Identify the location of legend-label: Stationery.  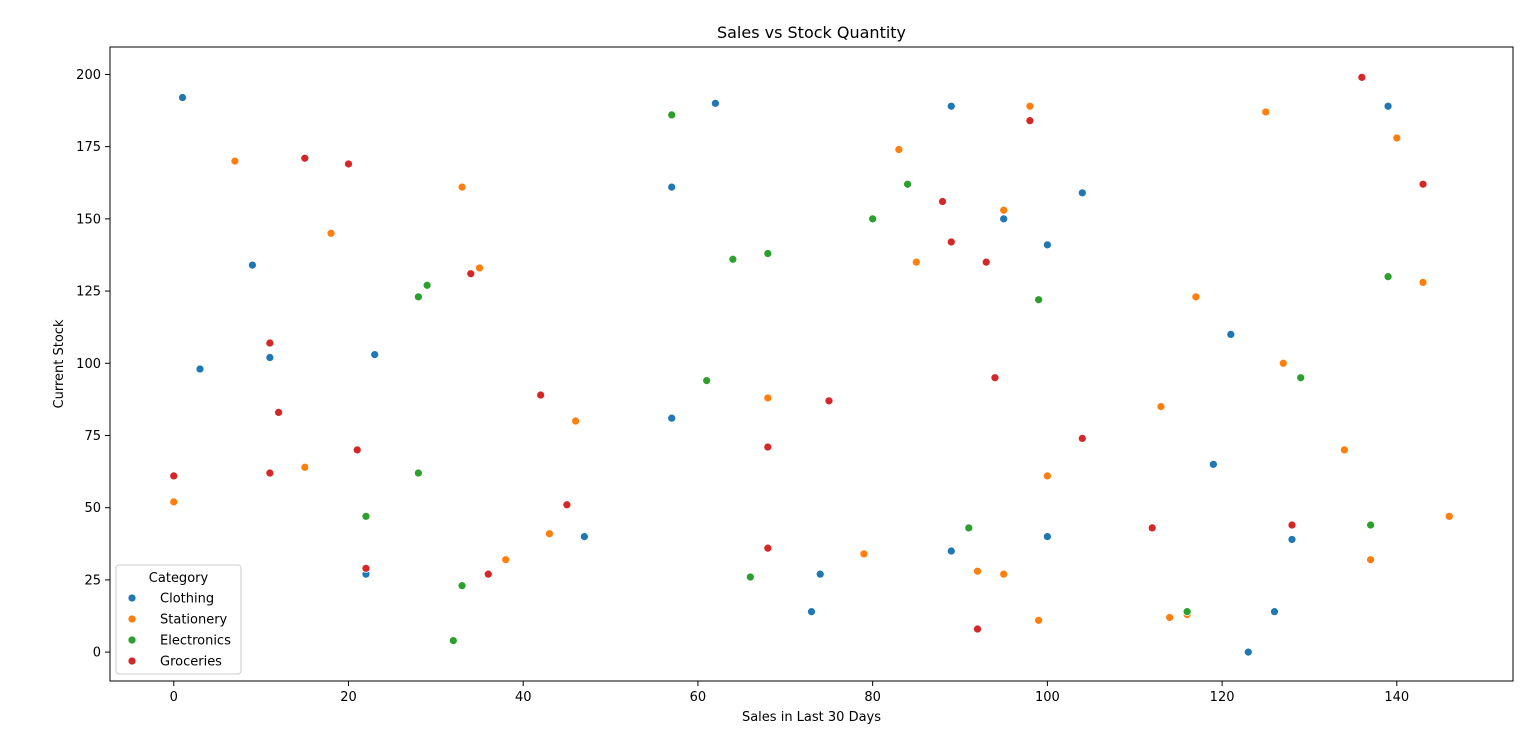
(194, 620).